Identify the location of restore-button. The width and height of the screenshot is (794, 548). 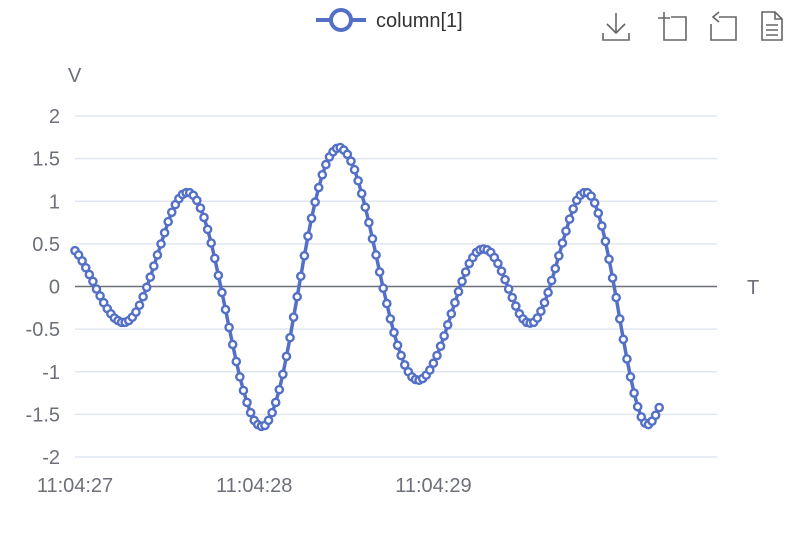
(723, 26).